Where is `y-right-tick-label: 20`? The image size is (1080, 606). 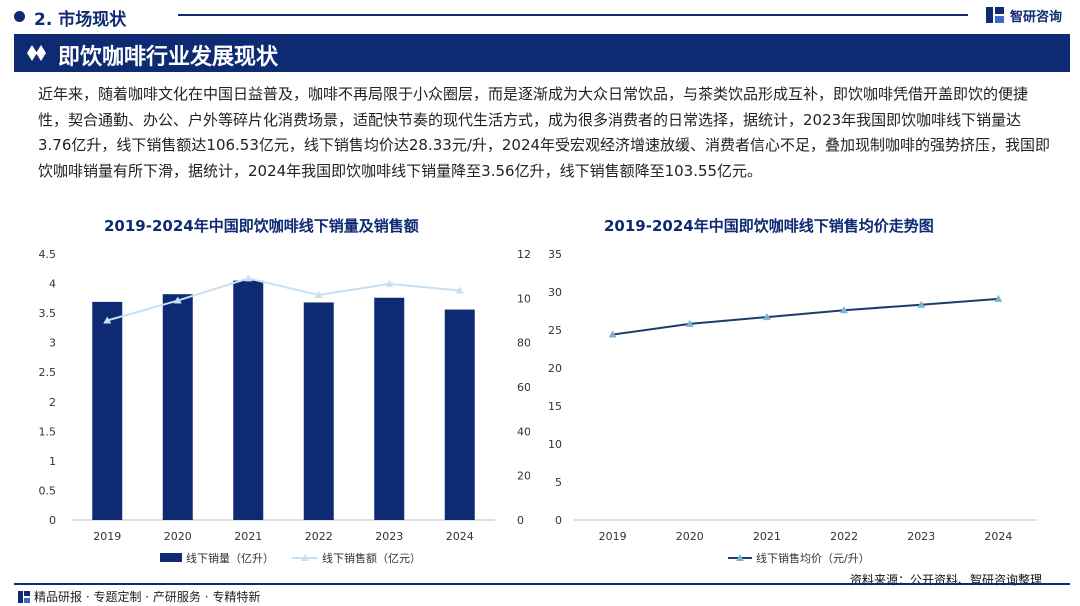
y-right-tick-label: 20 is located at coordinates (523, 476).